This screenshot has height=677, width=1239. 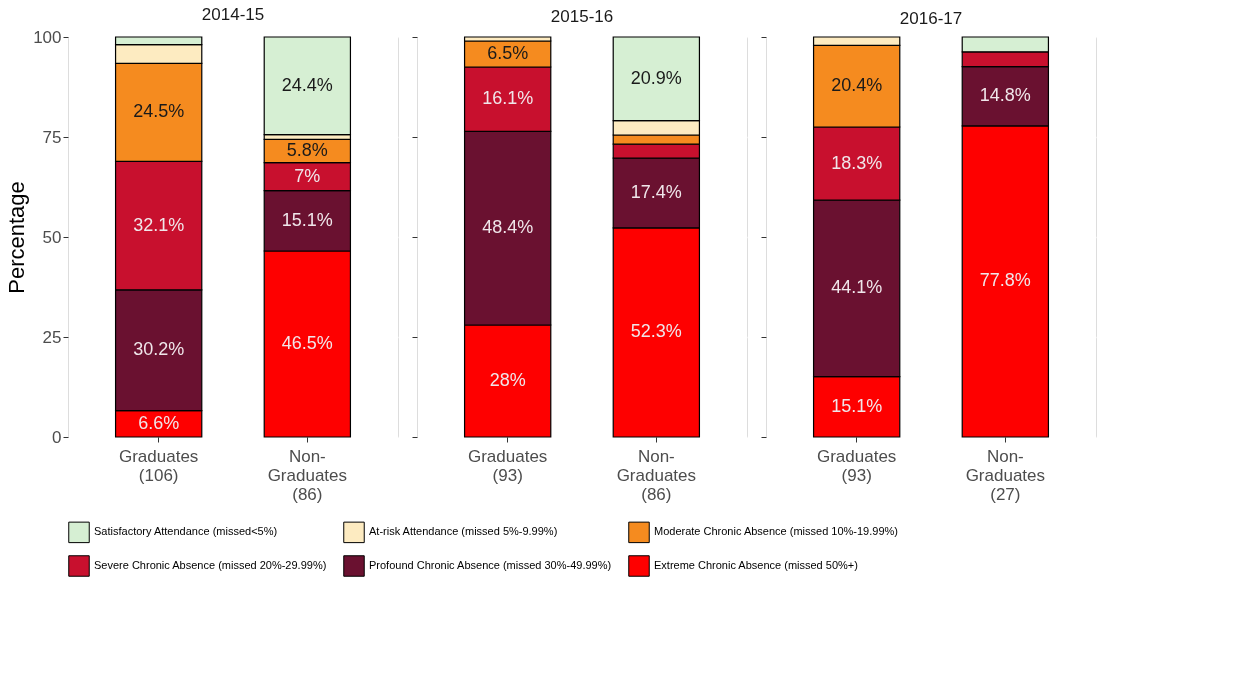 I want to click on legend-label: Severe Chronic Absence (missed 20%-29.99%), so click(x=210, y=565).